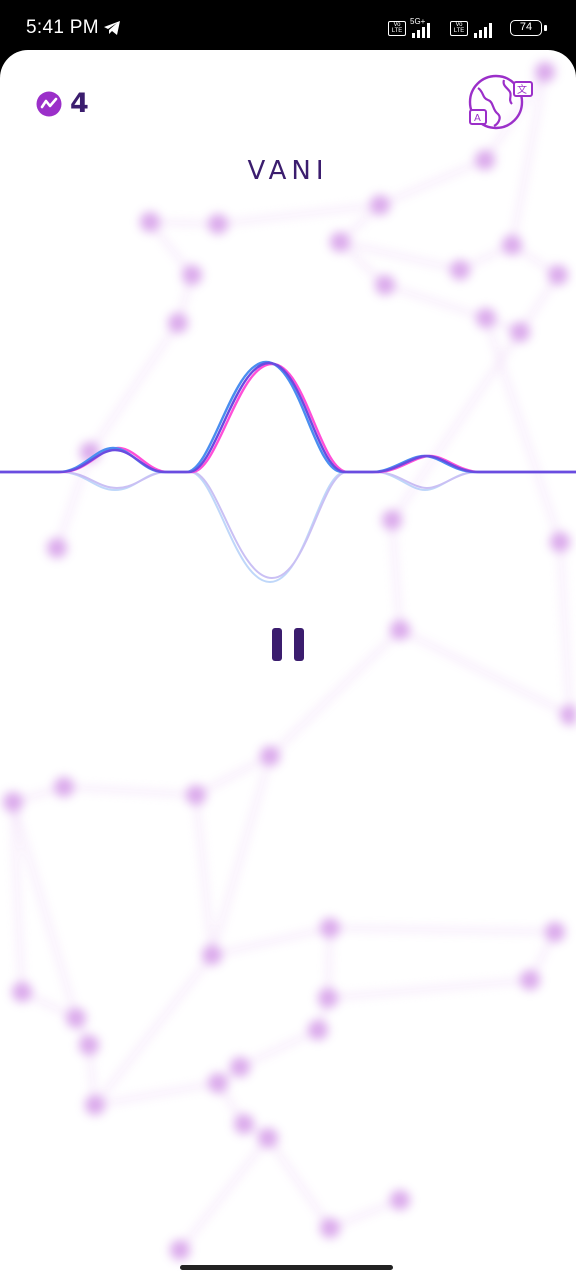  What do you see at coordinates (288, 28) in the screenshot?
I see `status-bar: 5:41 PM Vo LTE 5G+ Vo LTE 74` at bounding box center [288, 28].